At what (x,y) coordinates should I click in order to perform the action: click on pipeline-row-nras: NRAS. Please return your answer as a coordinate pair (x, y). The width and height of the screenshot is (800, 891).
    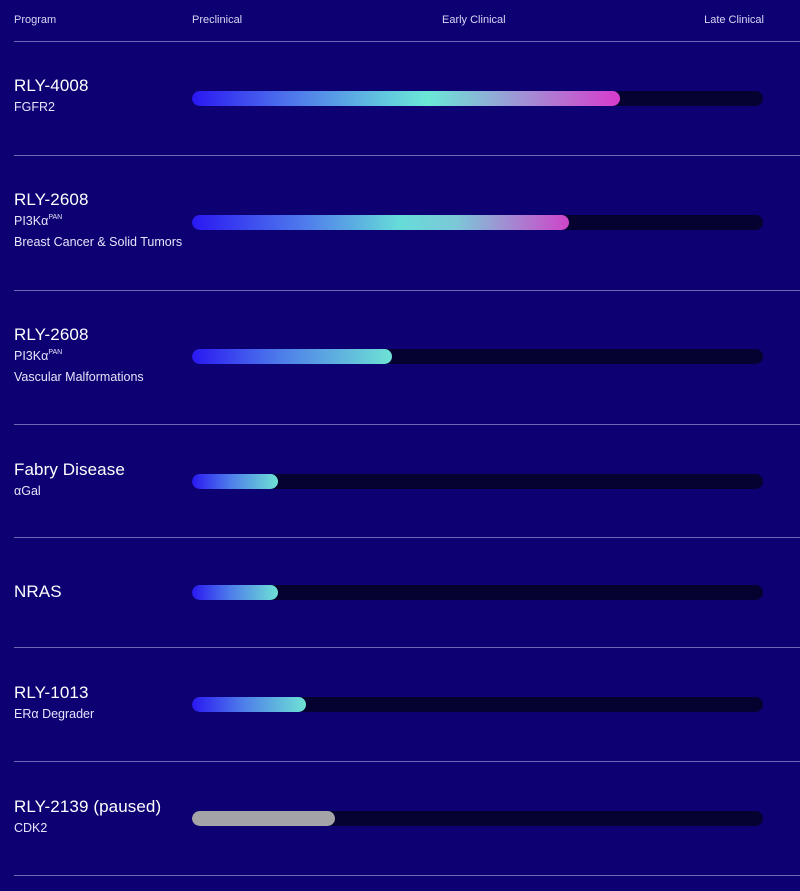
    Looking at the image, I should click on (400, 592).